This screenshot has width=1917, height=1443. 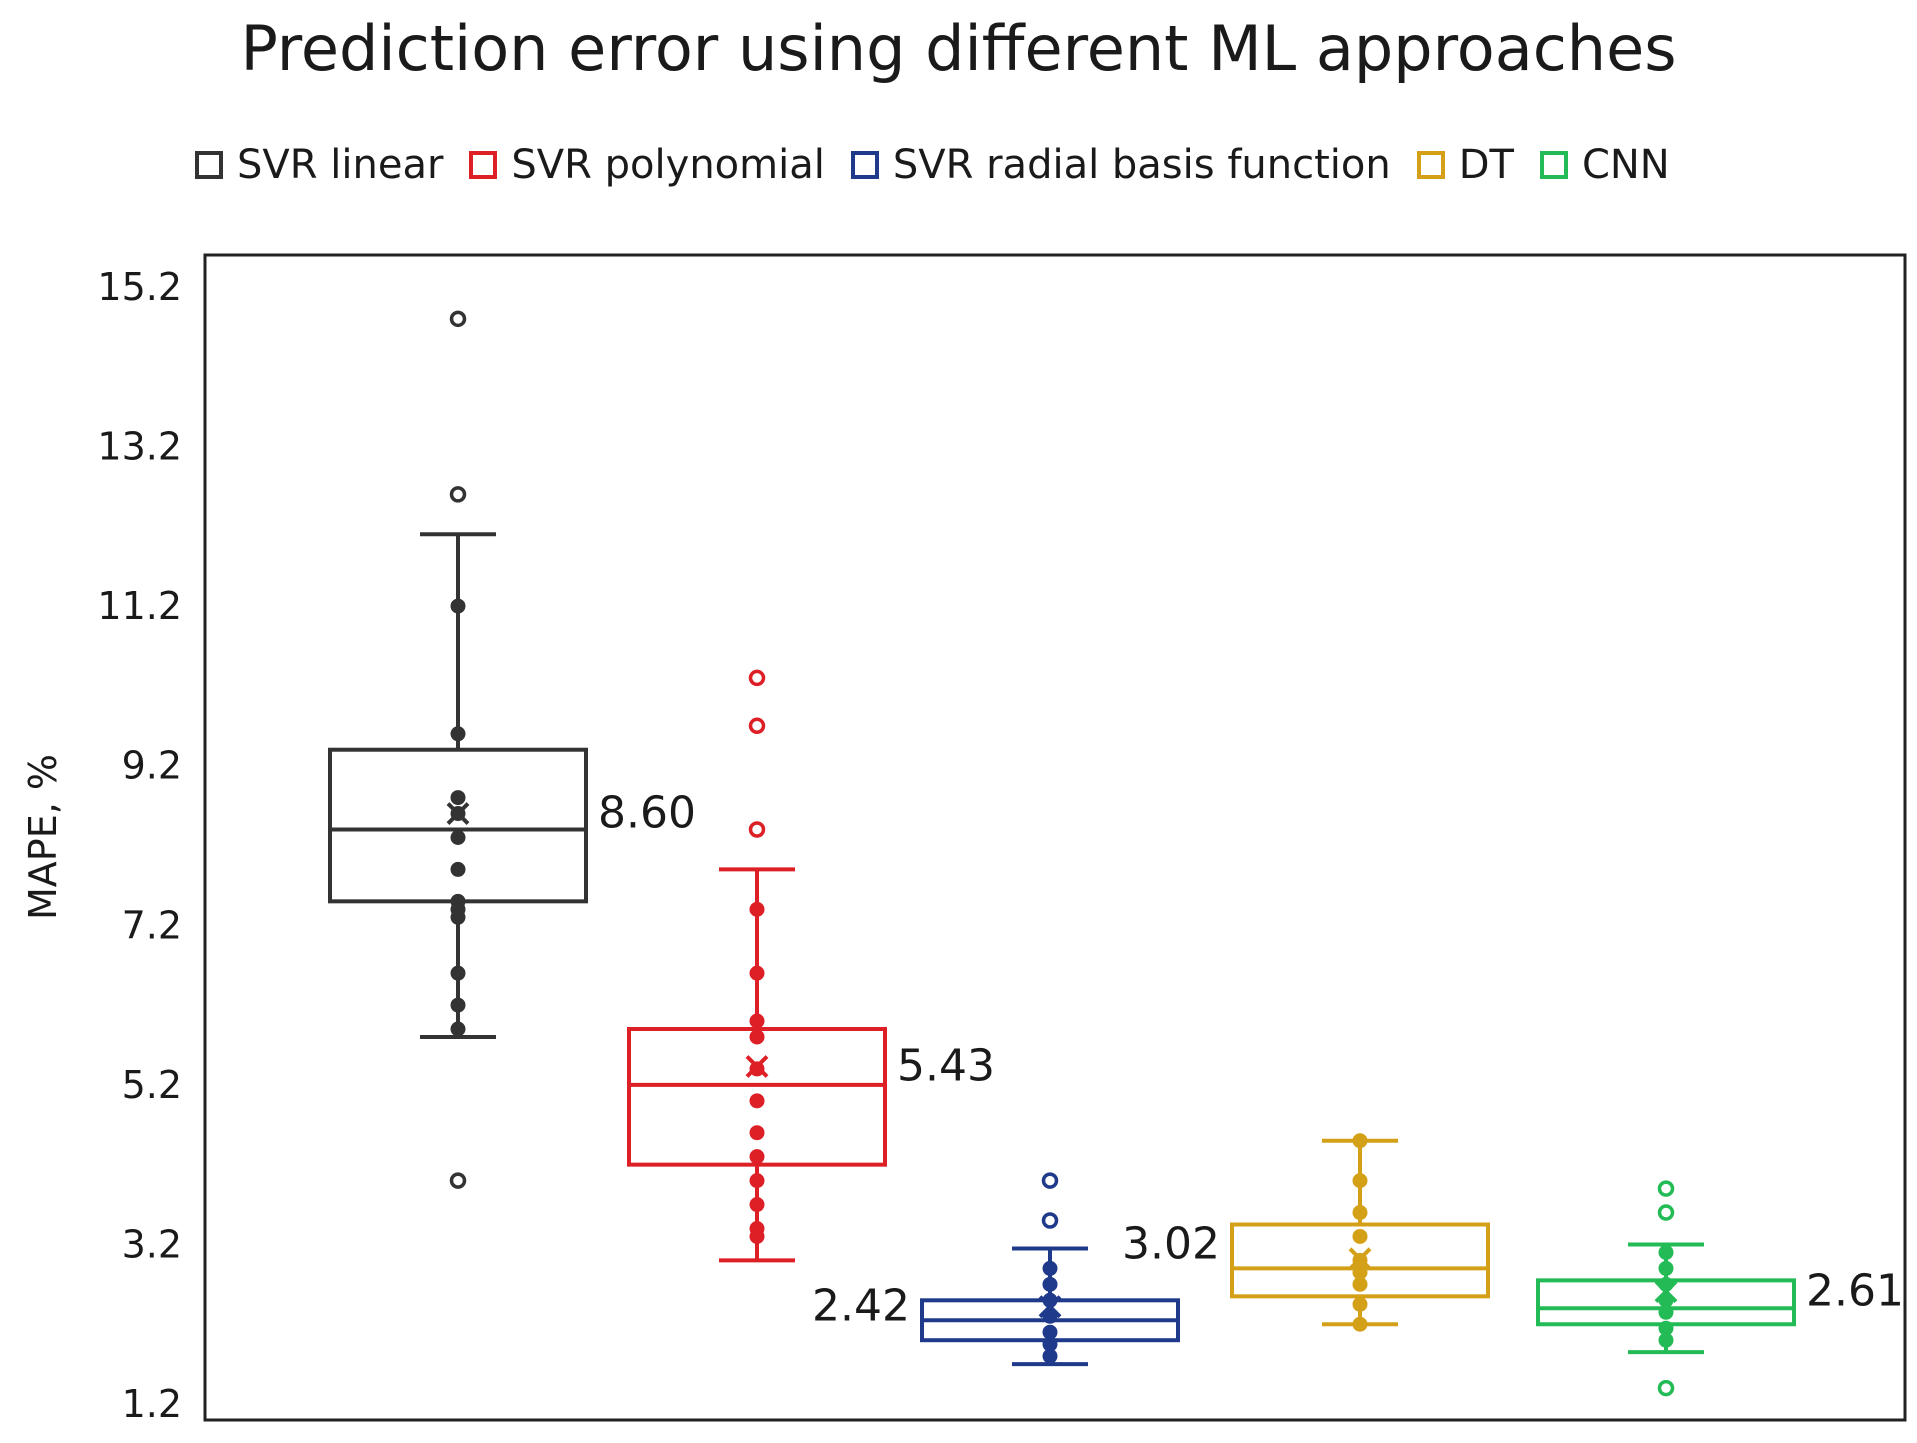 I want to click on box-cnn: 2.61, so click(x=1720, y=1288).